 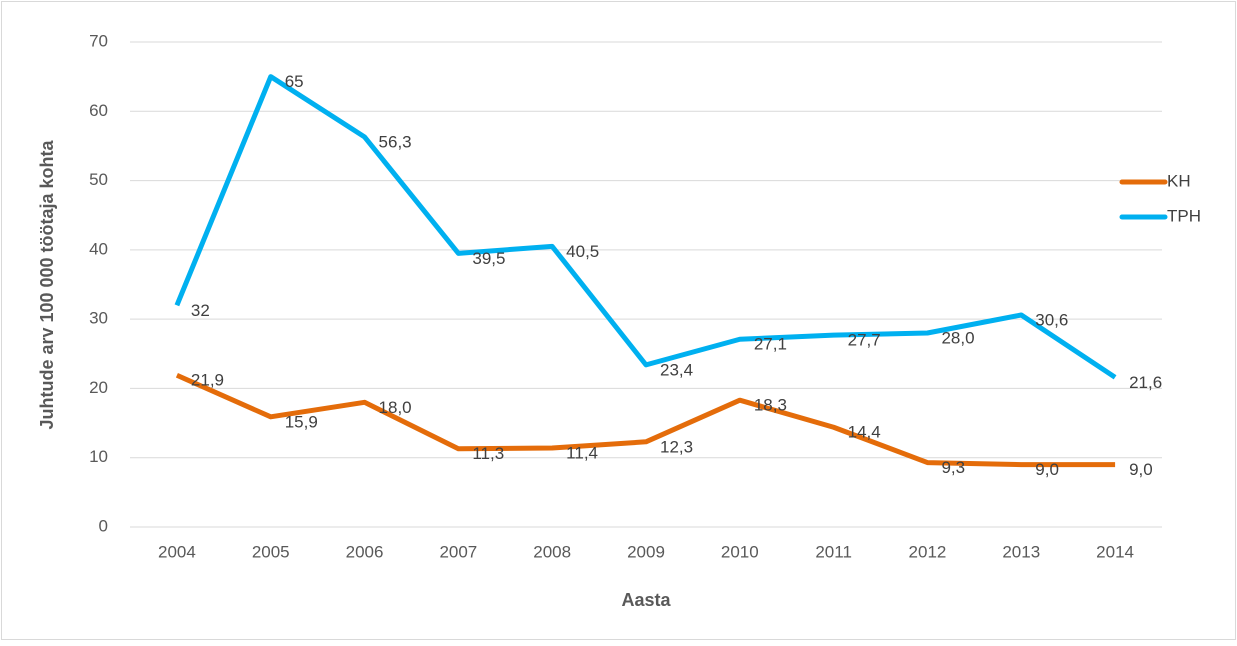 I want to click on x-tick-label: 2006, so click(x=365, y=551).